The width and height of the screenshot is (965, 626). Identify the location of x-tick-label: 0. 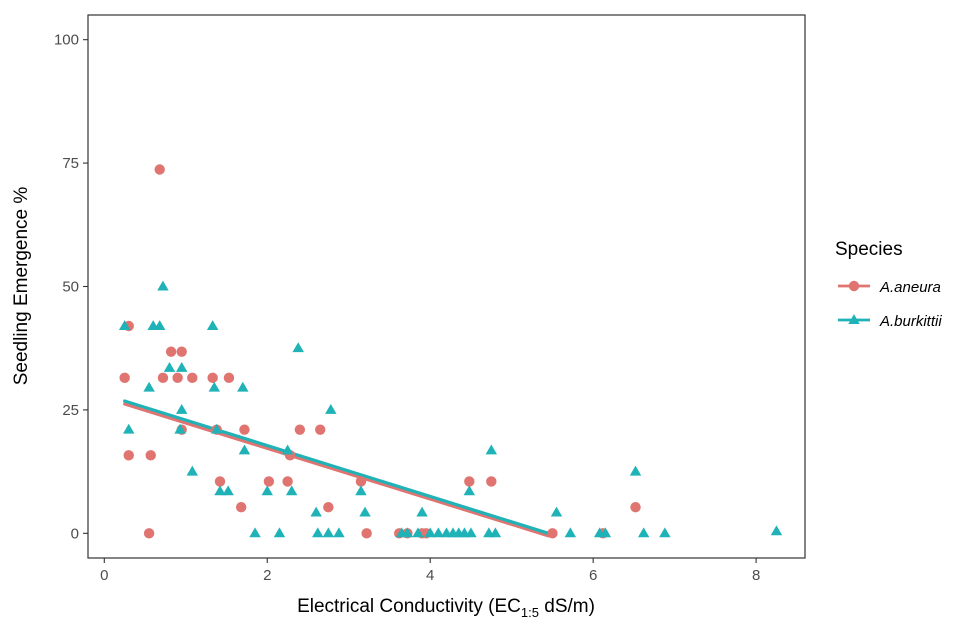
(104, 575).